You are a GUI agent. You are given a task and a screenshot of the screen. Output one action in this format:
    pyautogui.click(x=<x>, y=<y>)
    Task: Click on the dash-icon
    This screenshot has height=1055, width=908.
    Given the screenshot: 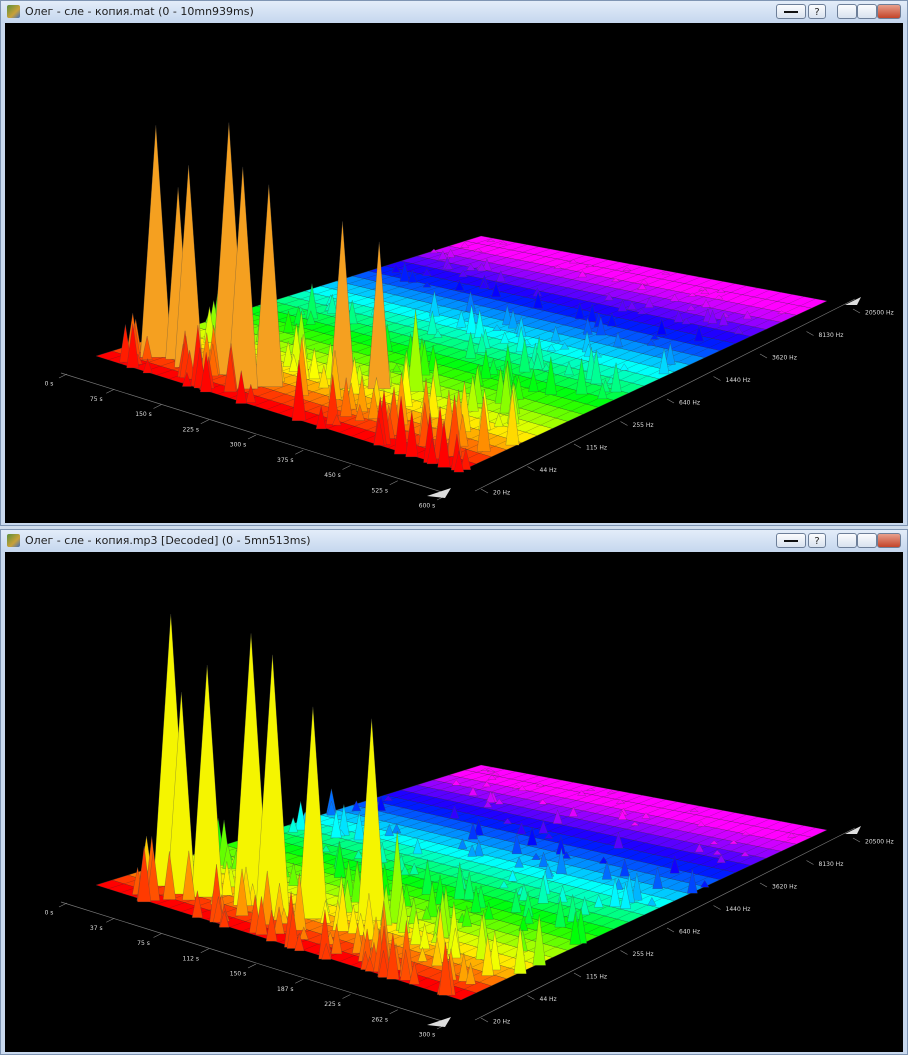 What is the action you would take?
    pyautogui.click(x=791, y=541)
    